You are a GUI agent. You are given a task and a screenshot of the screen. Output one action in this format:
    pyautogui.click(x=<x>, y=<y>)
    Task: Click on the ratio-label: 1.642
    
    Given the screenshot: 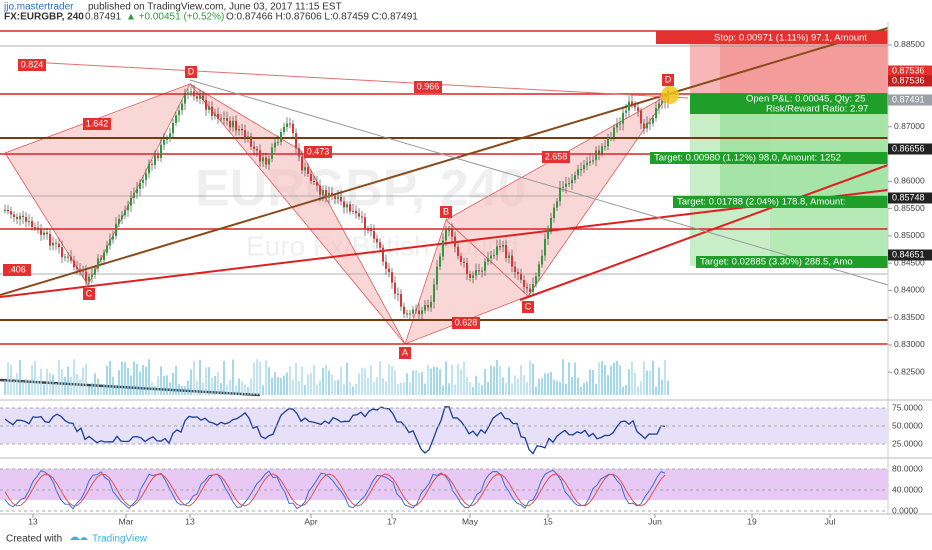 What is the action you would take?
    pyautogui.click(x=97, y=123)
    